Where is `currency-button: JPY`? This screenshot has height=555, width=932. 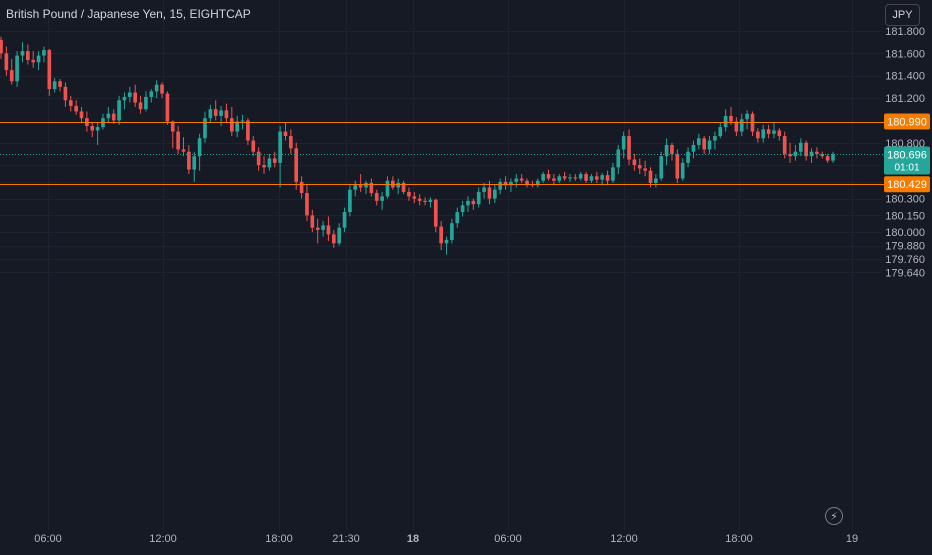 currency-button: JPY is located at coordinates (902, 15).